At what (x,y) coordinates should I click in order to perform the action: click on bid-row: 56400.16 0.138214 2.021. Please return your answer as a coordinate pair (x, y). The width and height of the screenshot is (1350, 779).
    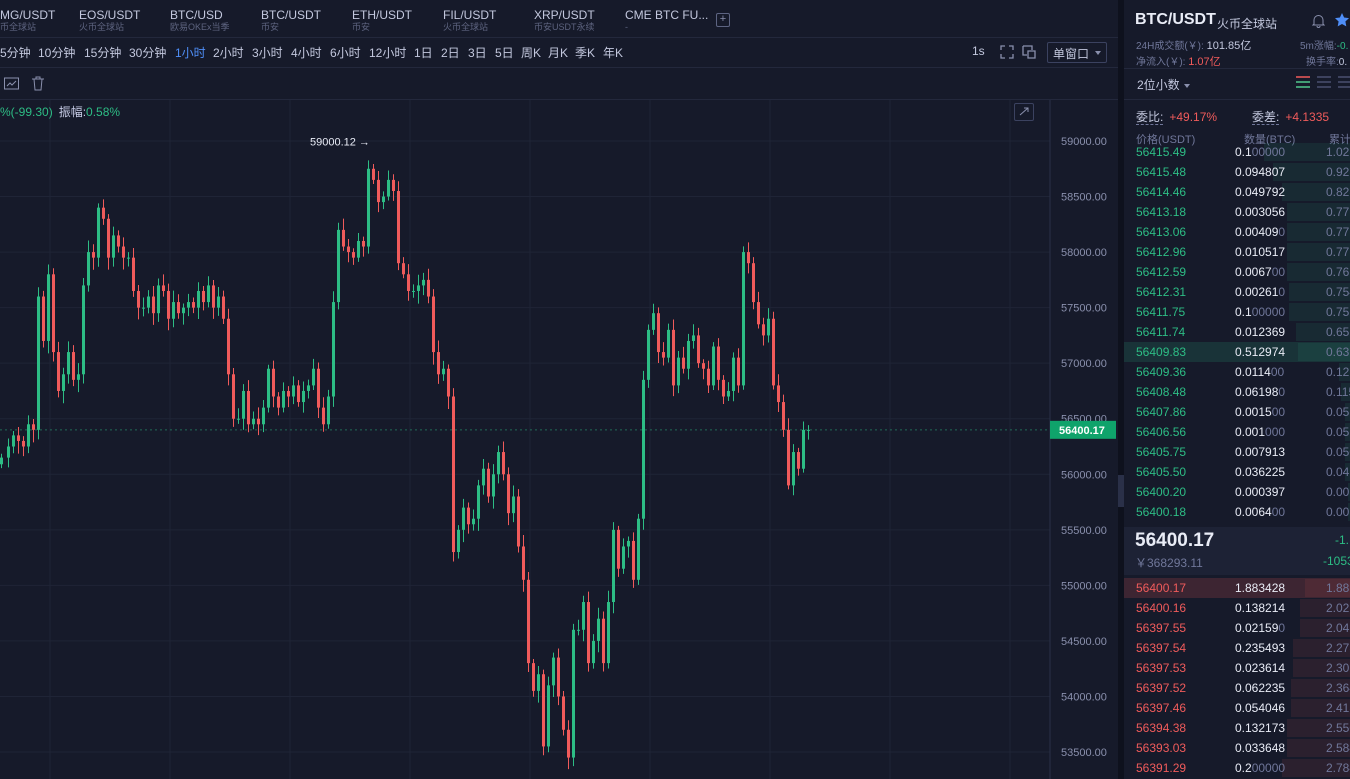
    Looking at the image, I should click on (1237, 608).